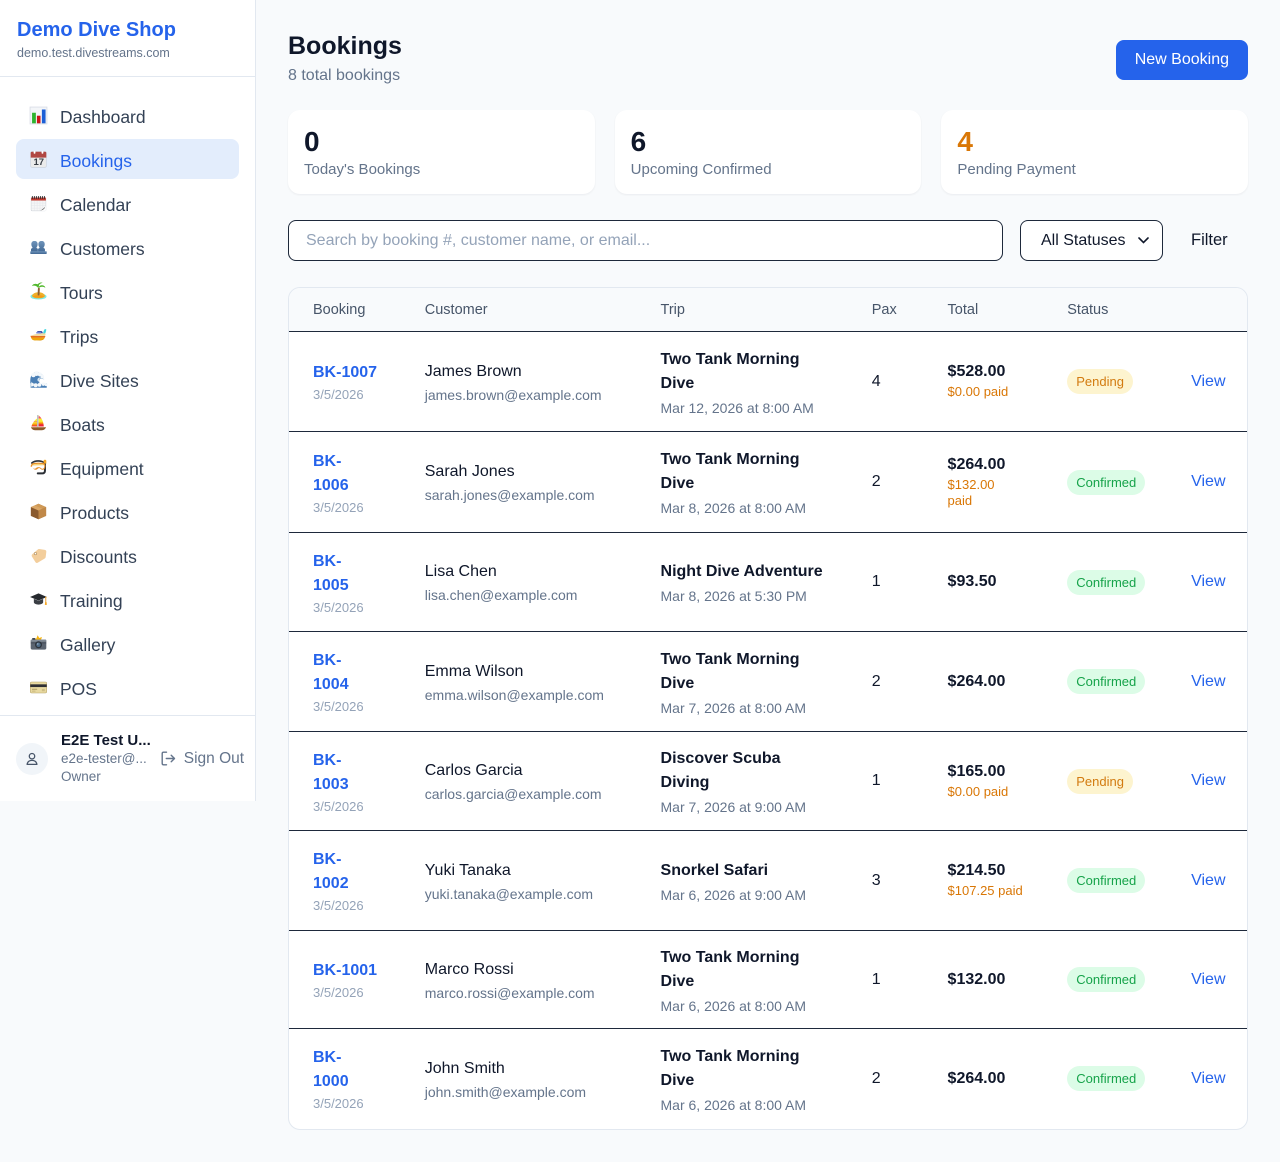  Describe the element at coordinates (39, 162) in the screenshot. I see `svg-text: 17` at that location.